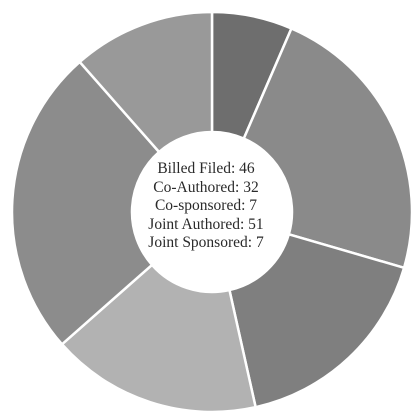 Image resolution: width=412 pixels, height=413 pixels. What do you see at coordinates (206, 187) in the screenshot?
I see `center-label-co-authored: Co-Authored: 32` at bounding box center [206, 187].